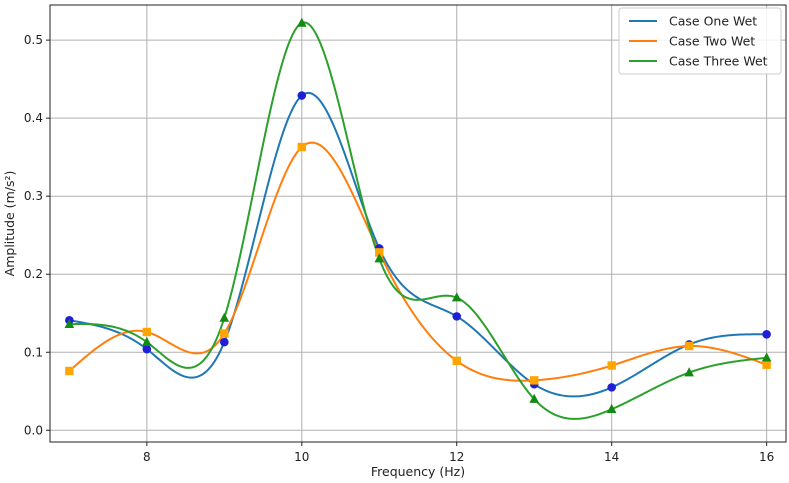 The height and width of the screenshot is (483, 789). Describe the element at coordinates (147, 457) in the screenshot. I see `x-tick-label: 8` at that location.